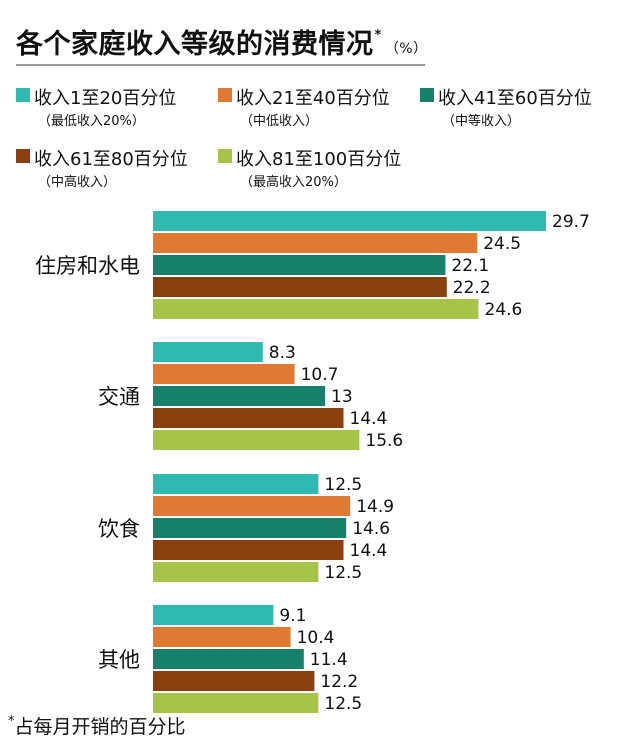 The height and width of the screenshot is (748, 623). Describe the element at coordinates (339, 682) in the screenshot. I see `value-label: 12.2` at that location.